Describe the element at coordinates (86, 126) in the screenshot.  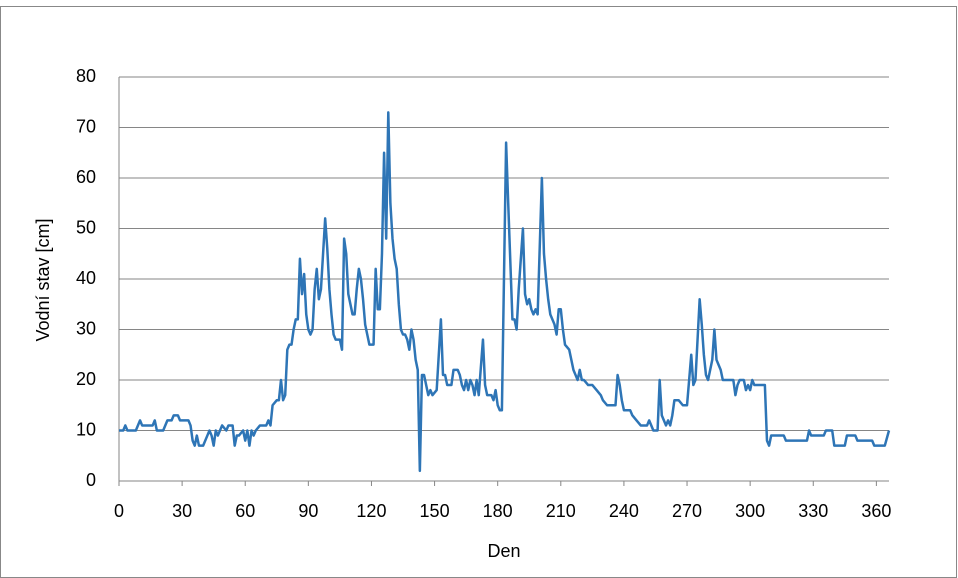
I see `y-tick-label: 70` at that location.